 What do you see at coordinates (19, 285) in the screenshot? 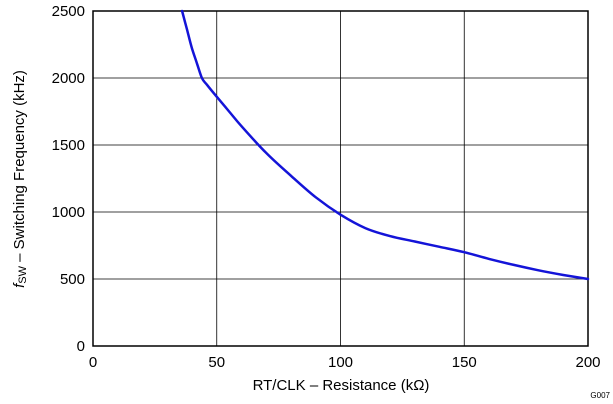
I see `y-axis-label-symbol: f` at bounding box center [19, 285].